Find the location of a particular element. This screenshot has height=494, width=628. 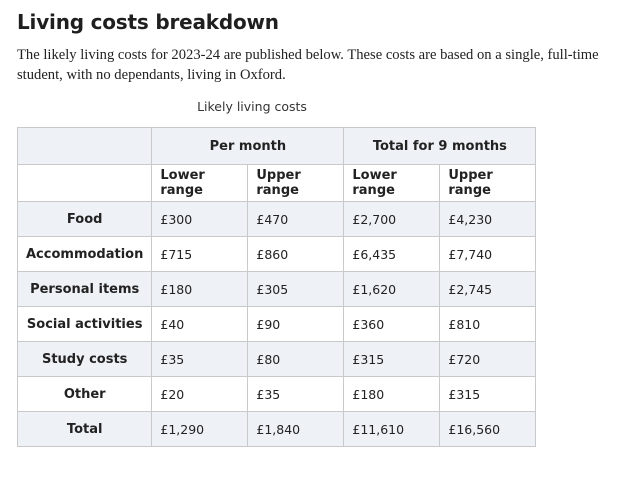

table-cell: £810 is located at coordinates (488, 324).